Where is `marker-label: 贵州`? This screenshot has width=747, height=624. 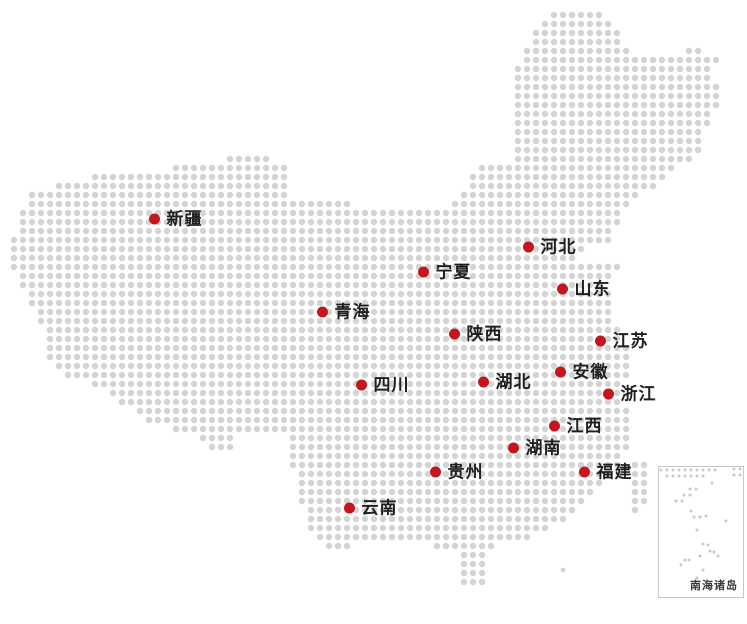 marker-label: 贵州 is located at coordinates (465, 472).